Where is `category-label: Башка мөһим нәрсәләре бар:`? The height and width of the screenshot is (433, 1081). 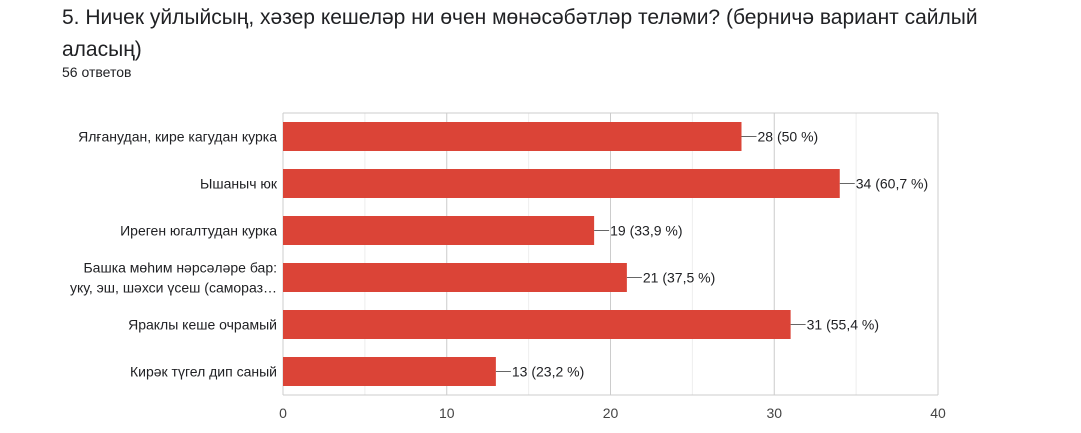
category-label: Башка мөһим нәрсәләре бар: is located at coordinates (180, 268).